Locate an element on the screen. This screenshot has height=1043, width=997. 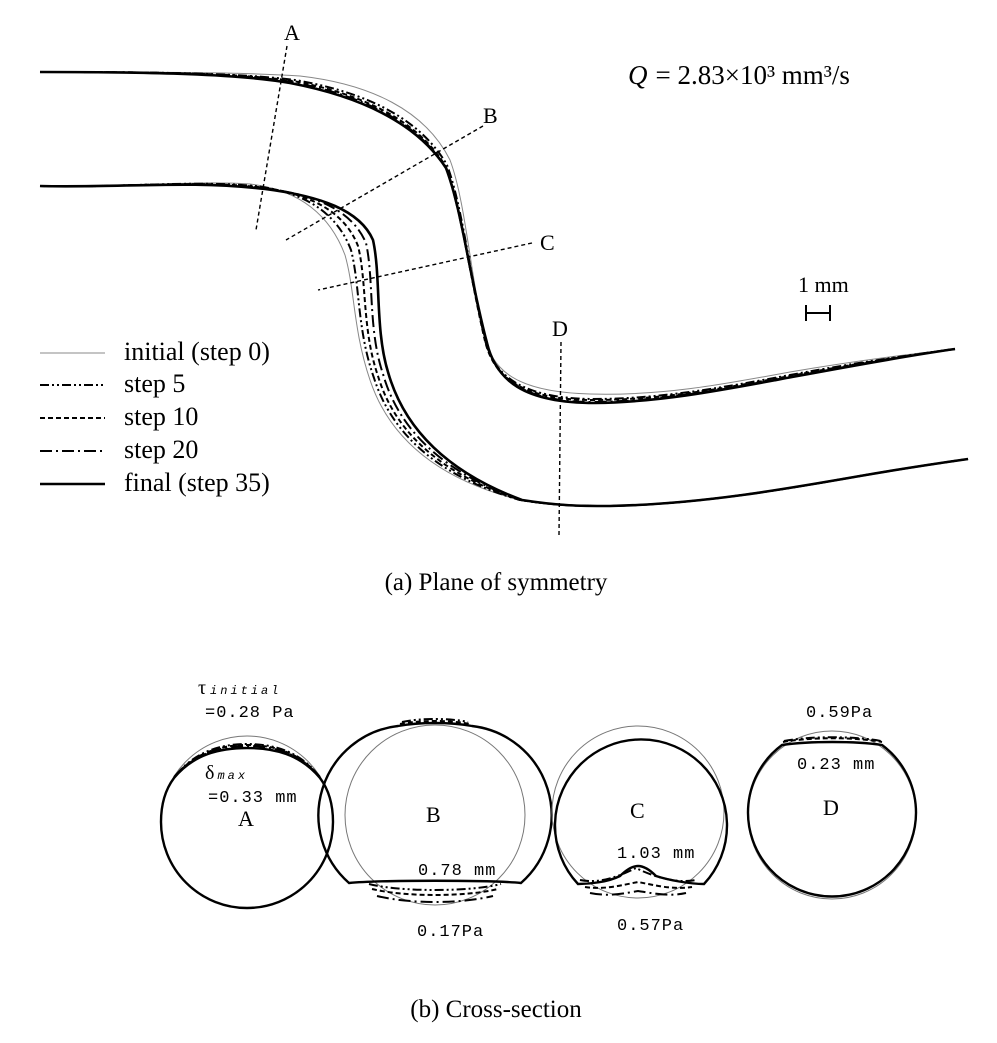
section-a-label: A is located at coordinates (246, 818).